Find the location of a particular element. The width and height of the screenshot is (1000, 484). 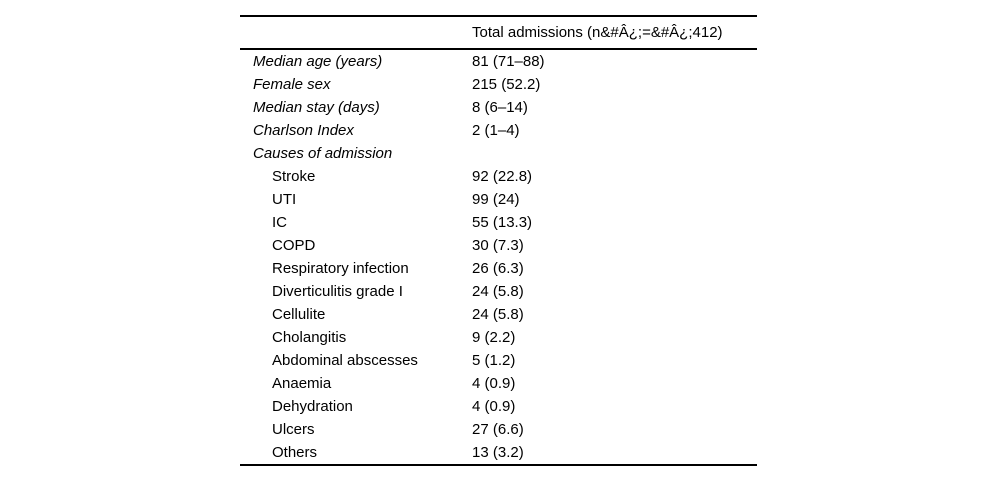

table-row: Respiratory infection 26 (6.3) is located at coordinates (498, 268).